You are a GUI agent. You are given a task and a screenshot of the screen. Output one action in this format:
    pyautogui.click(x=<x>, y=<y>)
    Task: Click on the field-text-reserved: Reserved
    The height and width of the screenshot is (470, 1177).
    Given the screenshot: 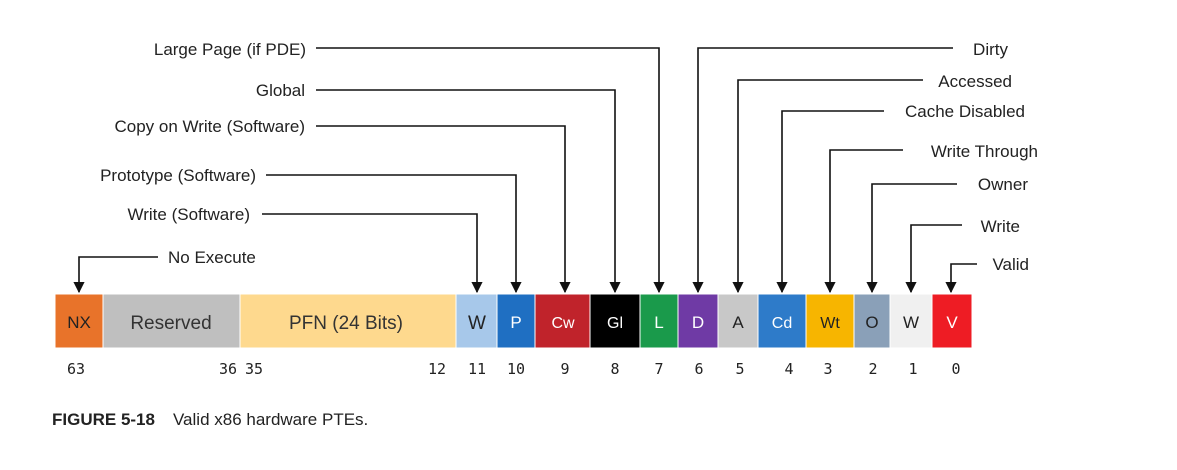 What is the action you would take?
    pyautogui.click(x=170, y=323)
    